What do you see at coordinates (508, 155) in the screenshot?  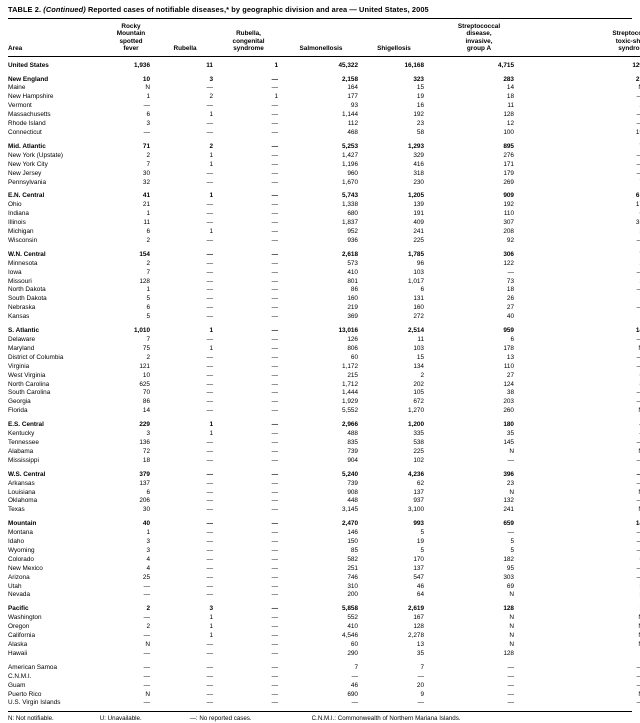 I see `value-cell: 276` at bounding box center [508, 155].